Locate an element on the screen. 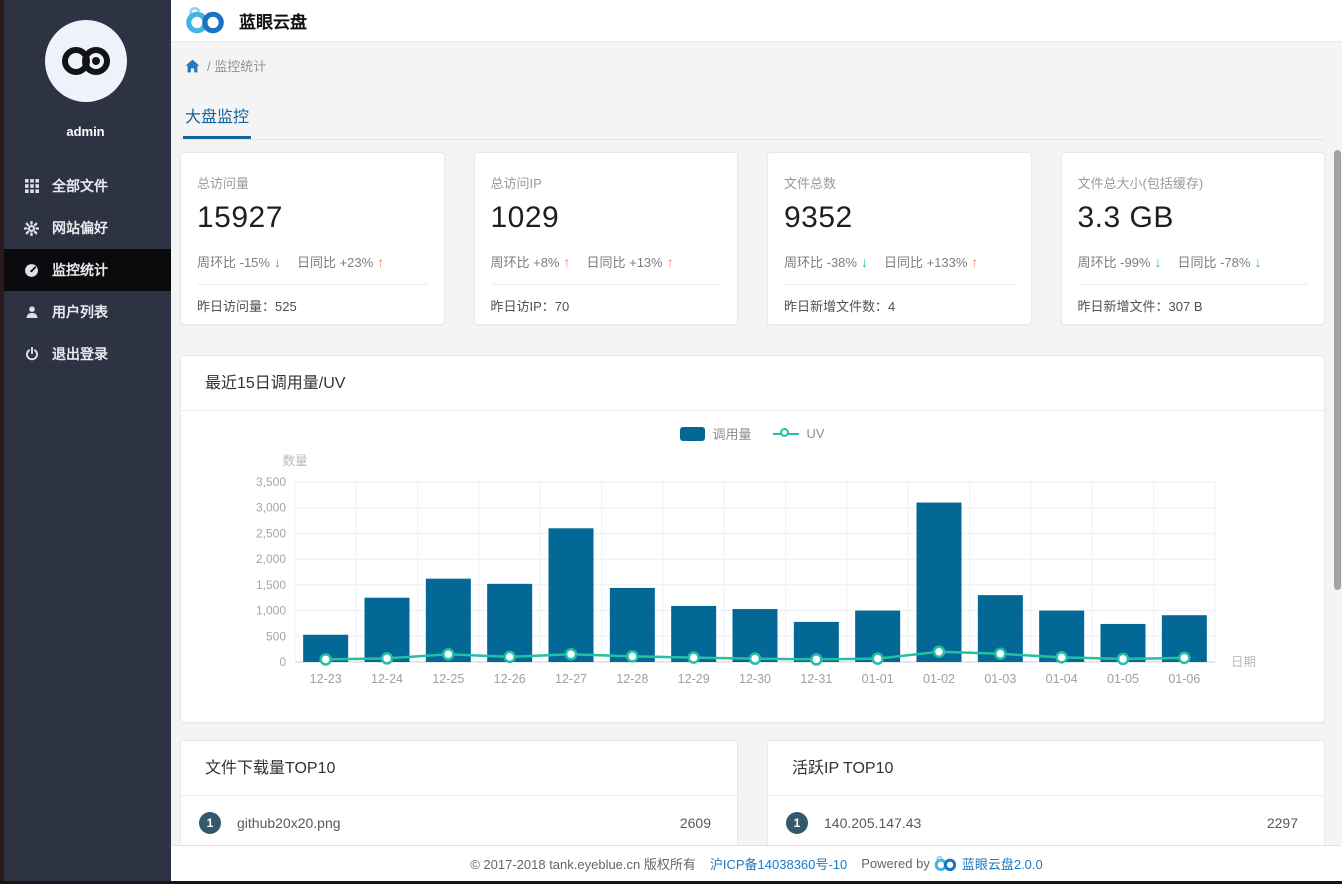 The image size is (1342, 884). legend-item-calls: 调用量 is located at coordinates (715, 433).